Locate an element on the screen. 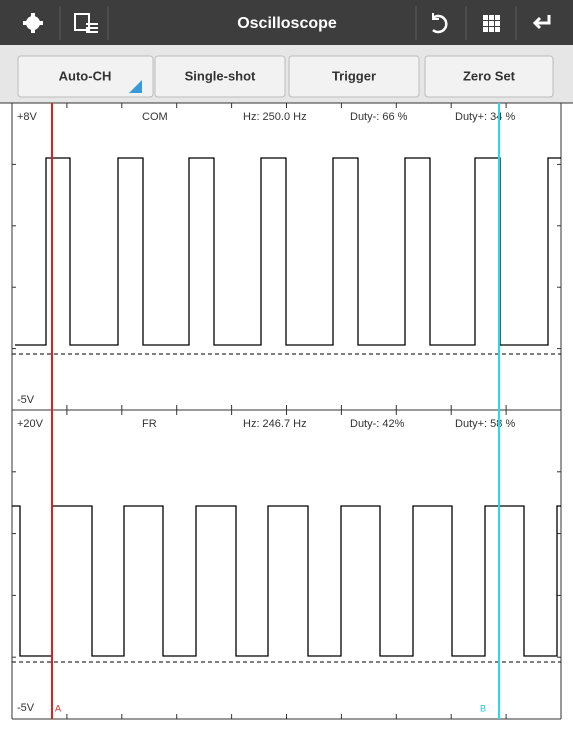  scale-top: +20V is located at coordinates (30, 424).